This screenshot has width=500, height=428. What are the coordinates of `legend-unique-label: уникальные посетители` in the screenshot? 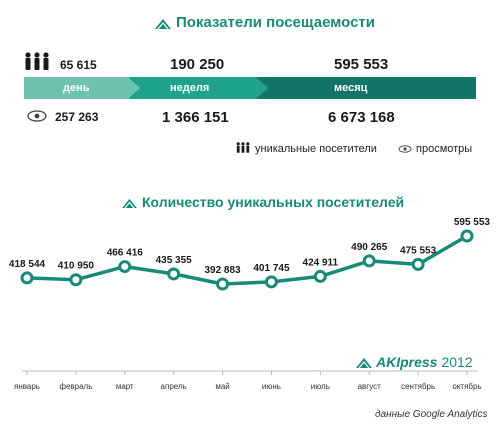 It's located at (316, 149).